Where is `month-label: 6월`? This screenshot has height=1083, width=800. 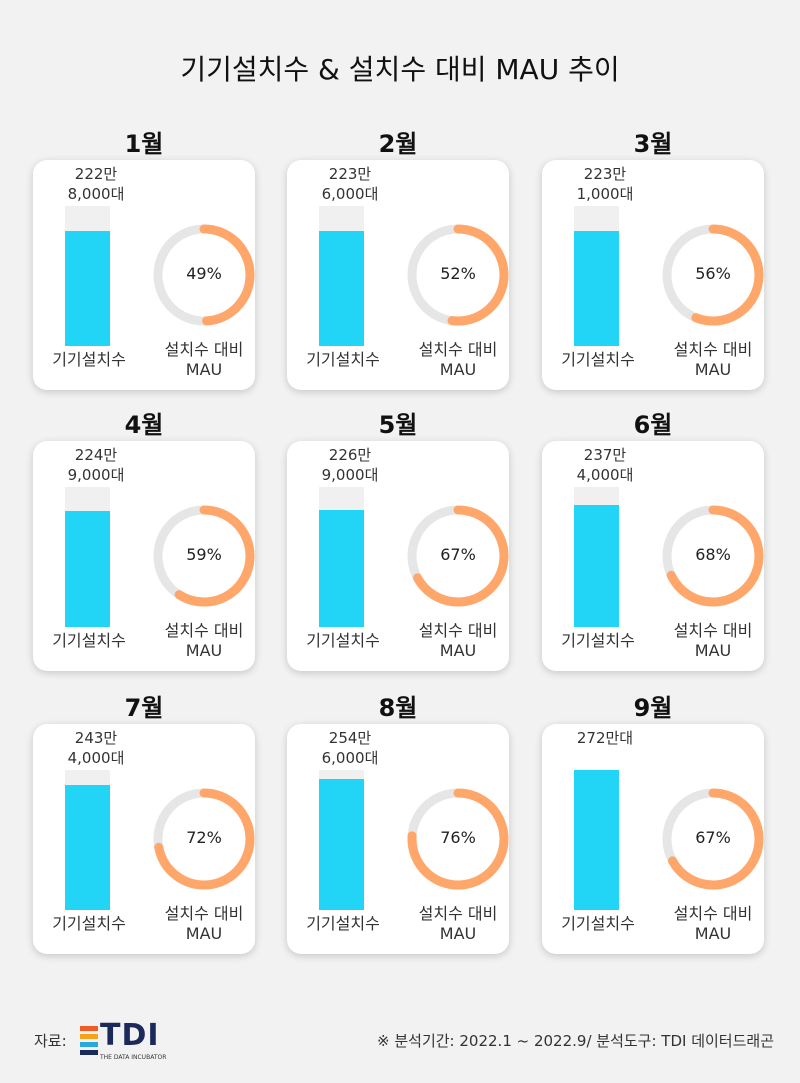
month-label: 6월 is located at coordinates (653, 425).